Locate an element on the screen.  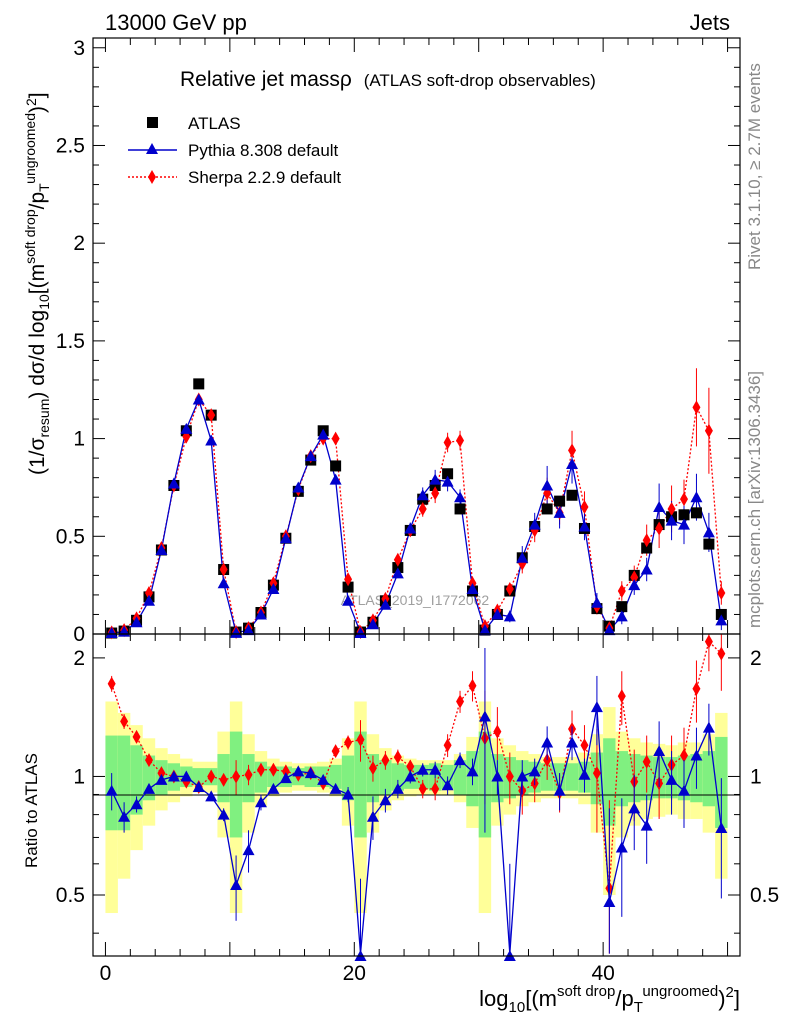
main-y-tick-label: 2.5 is located at coordinates (70, 145).